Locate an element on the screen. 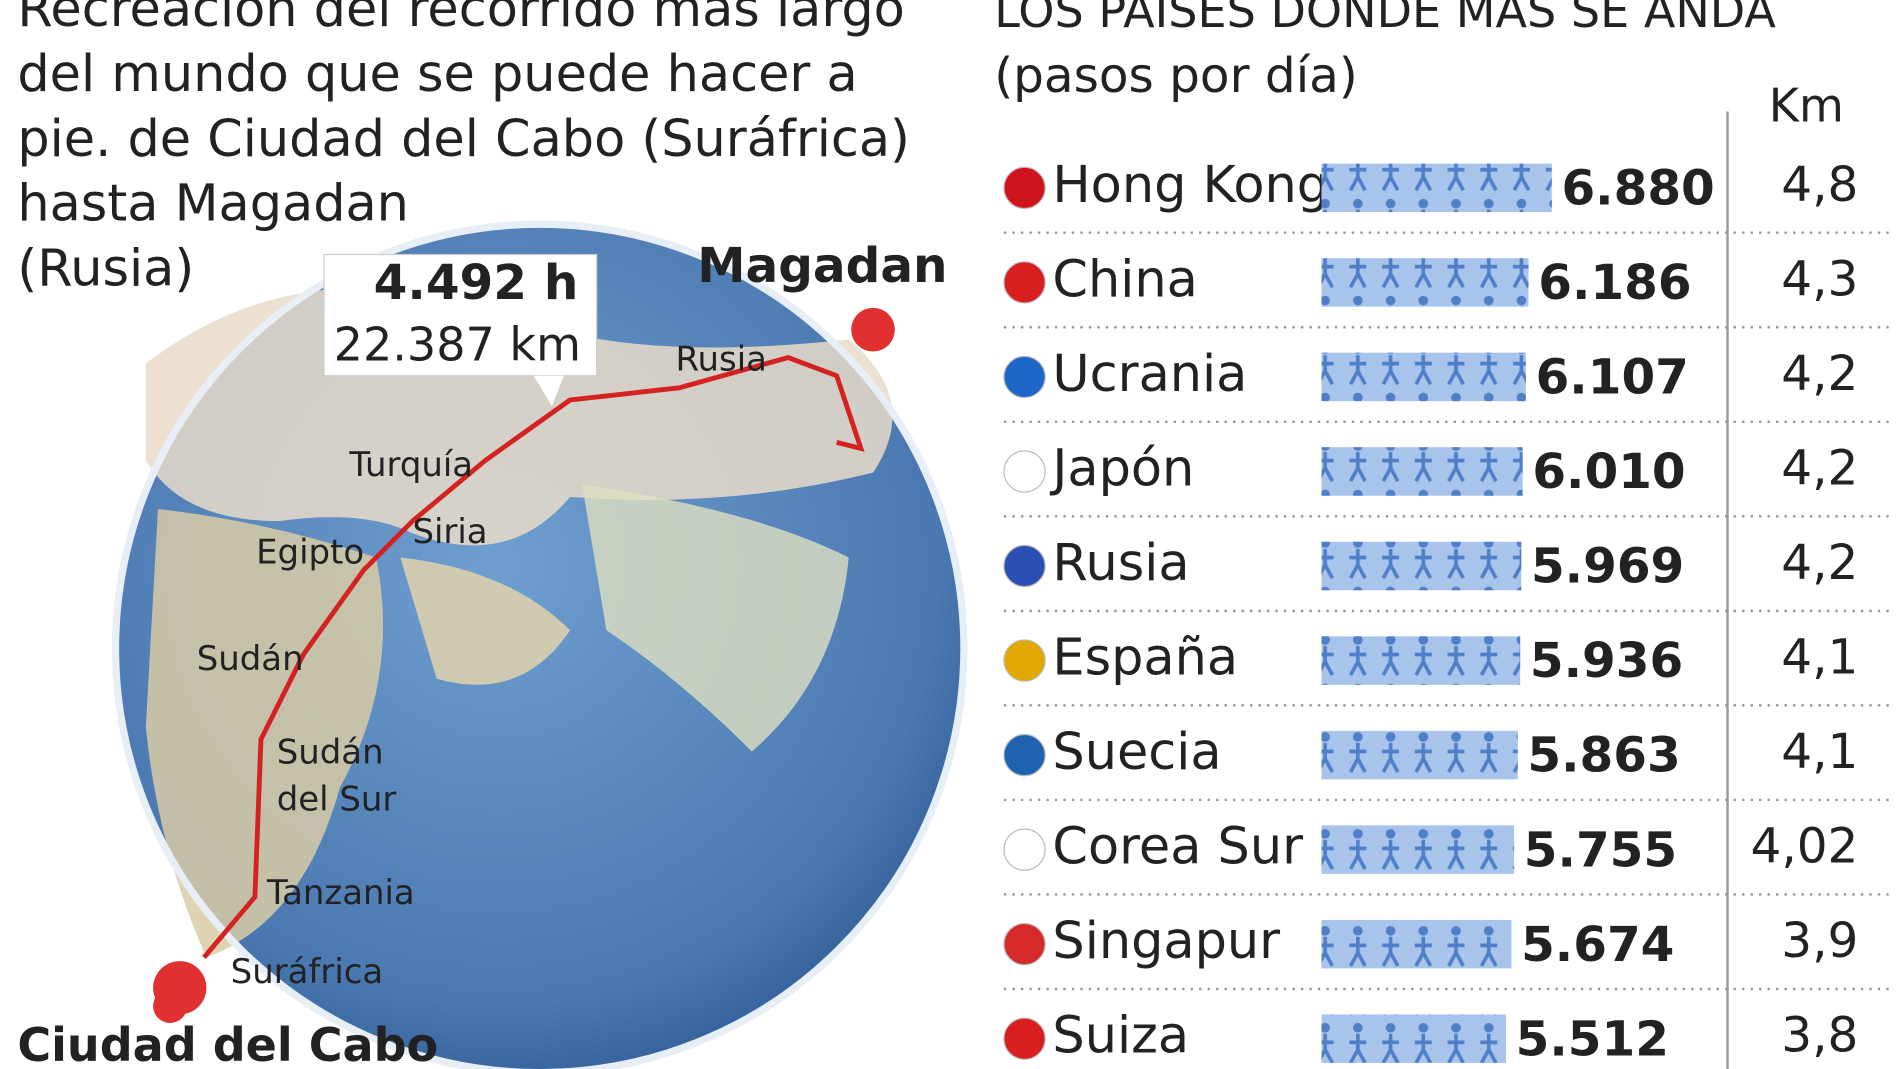 Image resolution: width=1900 pixels, height=1069 pixels. country-label: Rusia is located at coordinates (1120, 563).